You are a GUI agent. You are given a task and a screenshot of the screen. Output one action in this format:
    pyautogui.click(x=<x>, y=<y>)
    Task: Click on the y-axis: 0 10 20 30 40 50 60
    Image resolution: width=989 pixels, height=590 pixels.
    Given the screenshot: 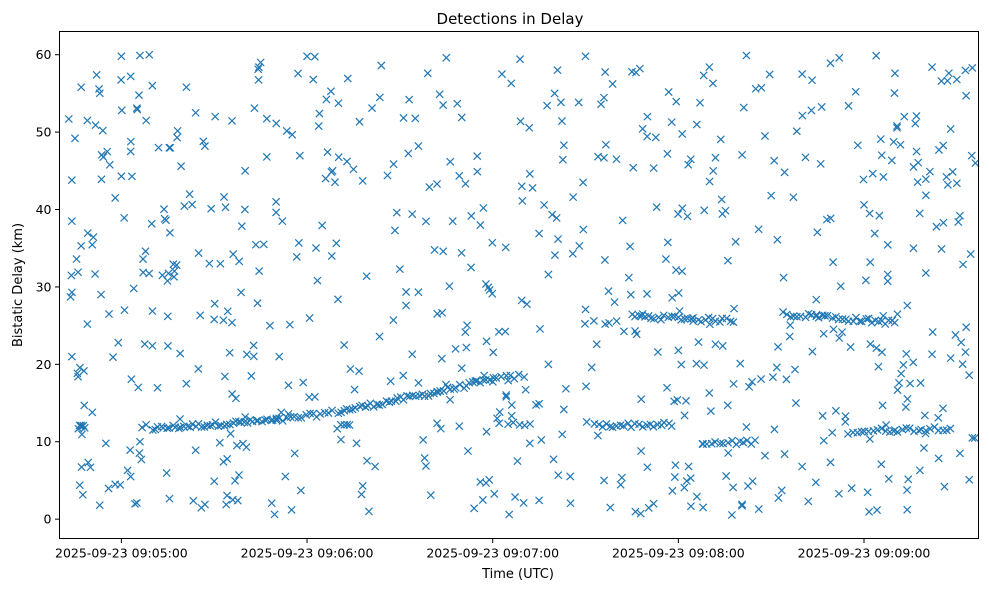 What is the action you would take?
    pyautogui.click(x=48, y=287)
    